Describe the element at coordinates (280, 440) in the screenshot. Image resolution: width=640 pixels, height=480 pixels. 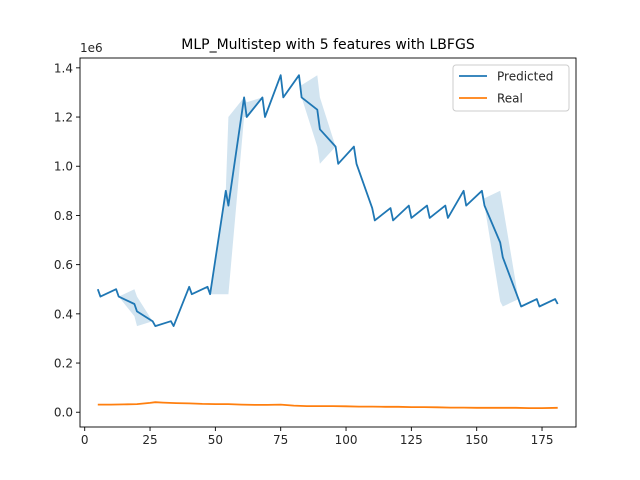
I see `x-tick-label: 75` at that location.